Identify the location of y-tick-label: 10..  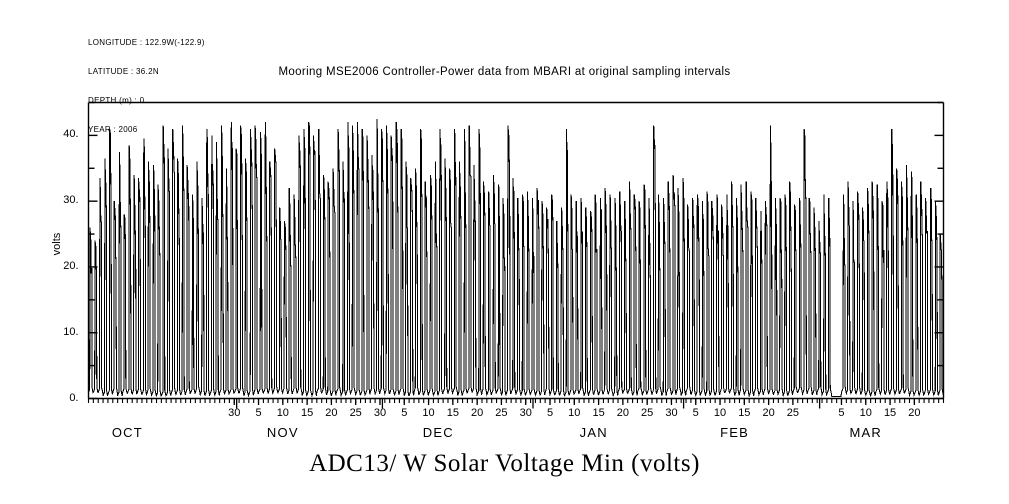
(71, 331).